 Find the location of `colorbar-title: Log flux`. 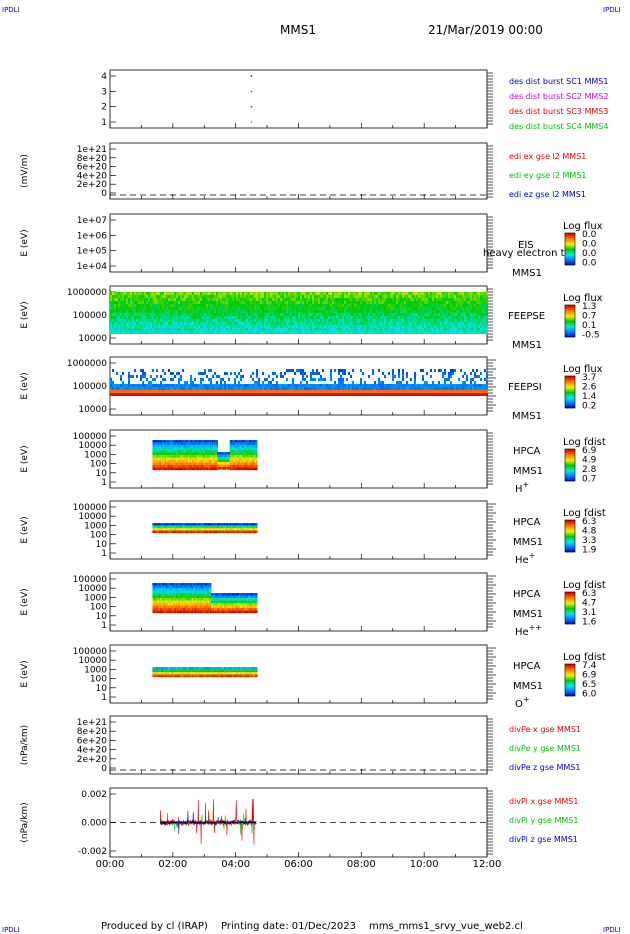

colorbar-title: Log flux is located at coordinates (583, 298).